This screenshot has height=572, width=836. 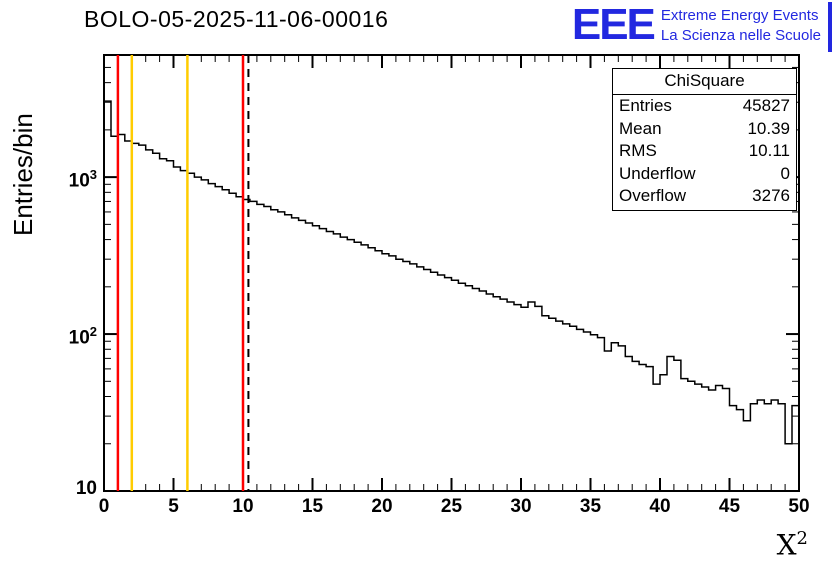 I want to click on stats-label: Underflow, so click(x=657, y=173).